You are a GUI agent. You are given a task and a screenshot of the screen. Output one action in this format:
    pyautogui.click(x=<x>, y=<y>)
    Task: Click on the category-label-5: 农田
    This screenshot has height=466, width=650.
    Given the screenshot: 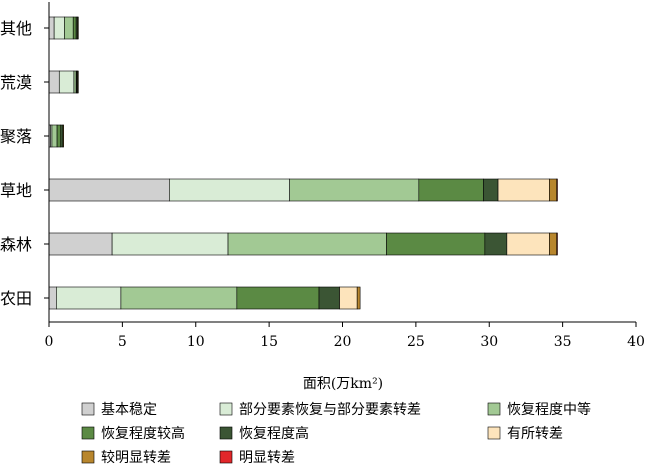 What is the action you would take?
    pyautogui.click(x=16, y=298)
    